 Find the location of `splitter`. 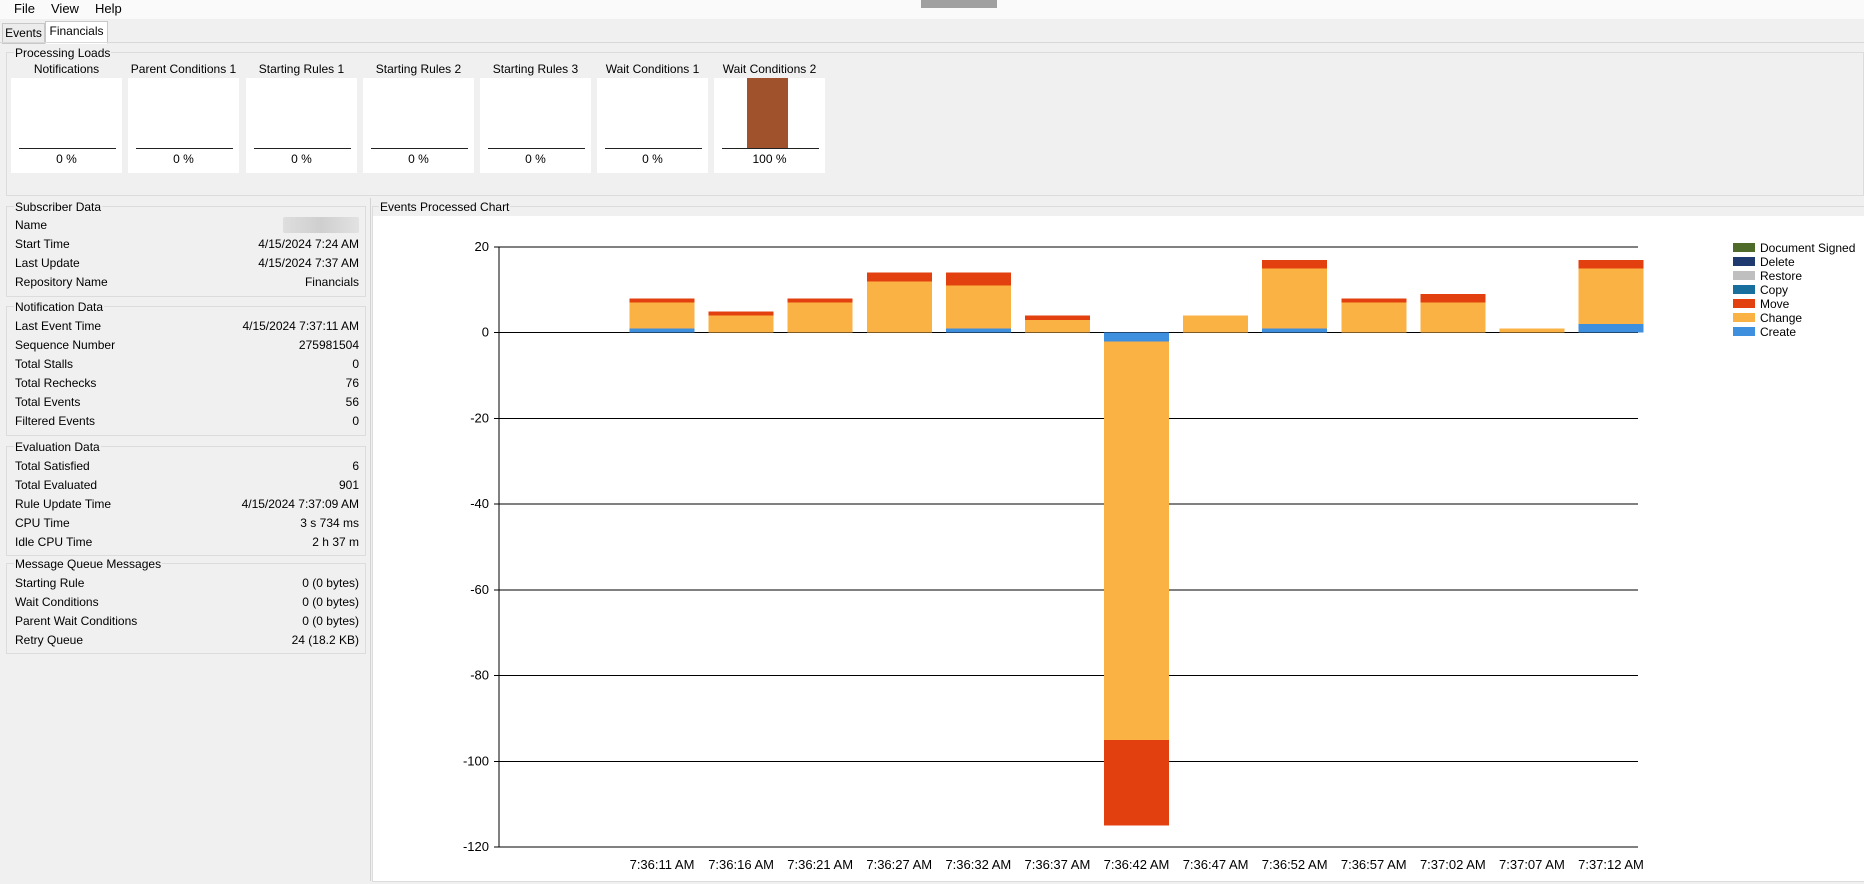

splitter is located at coordinates (370, 539).